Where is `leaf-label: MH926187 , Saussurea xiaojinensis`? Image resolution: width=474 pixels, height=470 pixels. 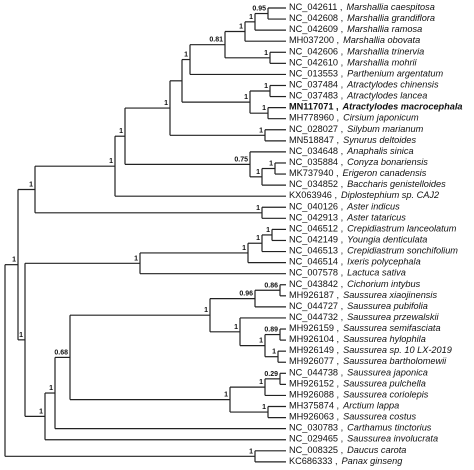 leaf-label: MH926187 , Saussurea xiaojinensis is located at coordinates (363, 295).